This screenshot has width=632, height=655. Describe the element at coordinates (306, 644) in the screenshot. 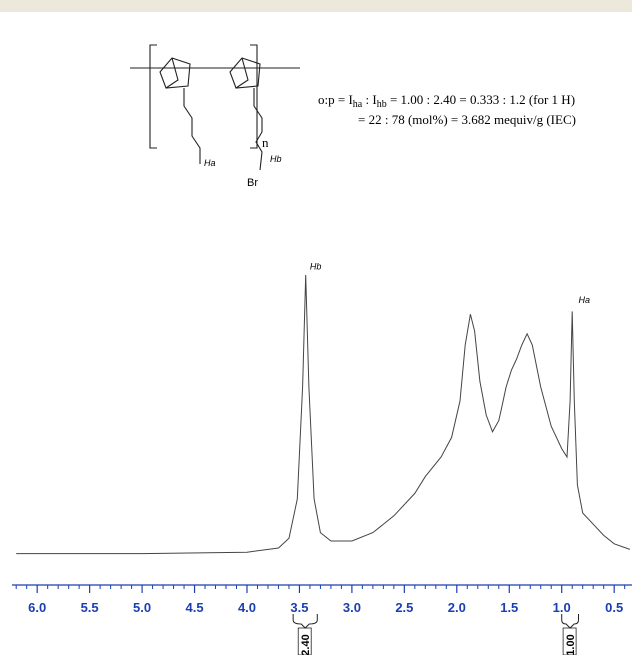

I see `integral-label: 2.40` at that location.